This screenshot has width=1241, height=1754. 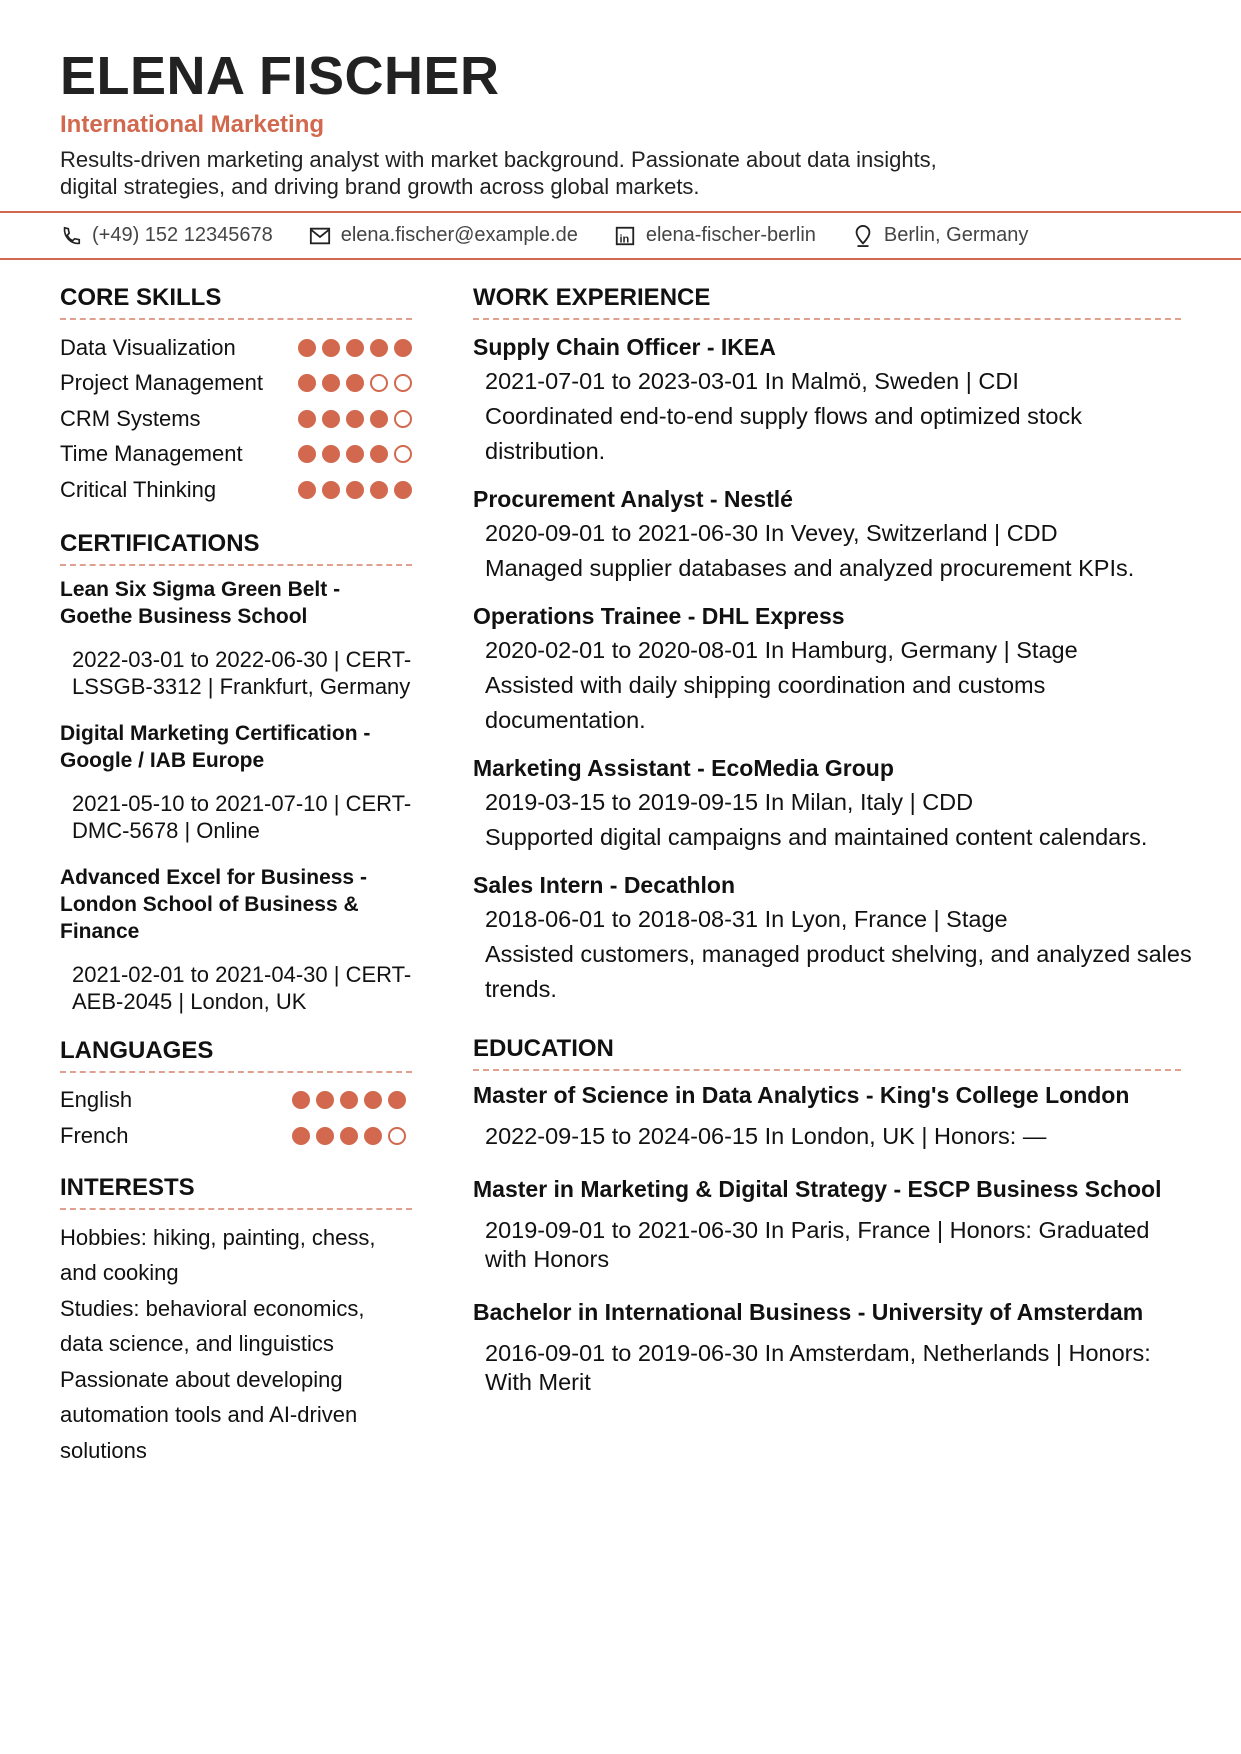 I want to click on language-rating, so click(x=349, y=1135).